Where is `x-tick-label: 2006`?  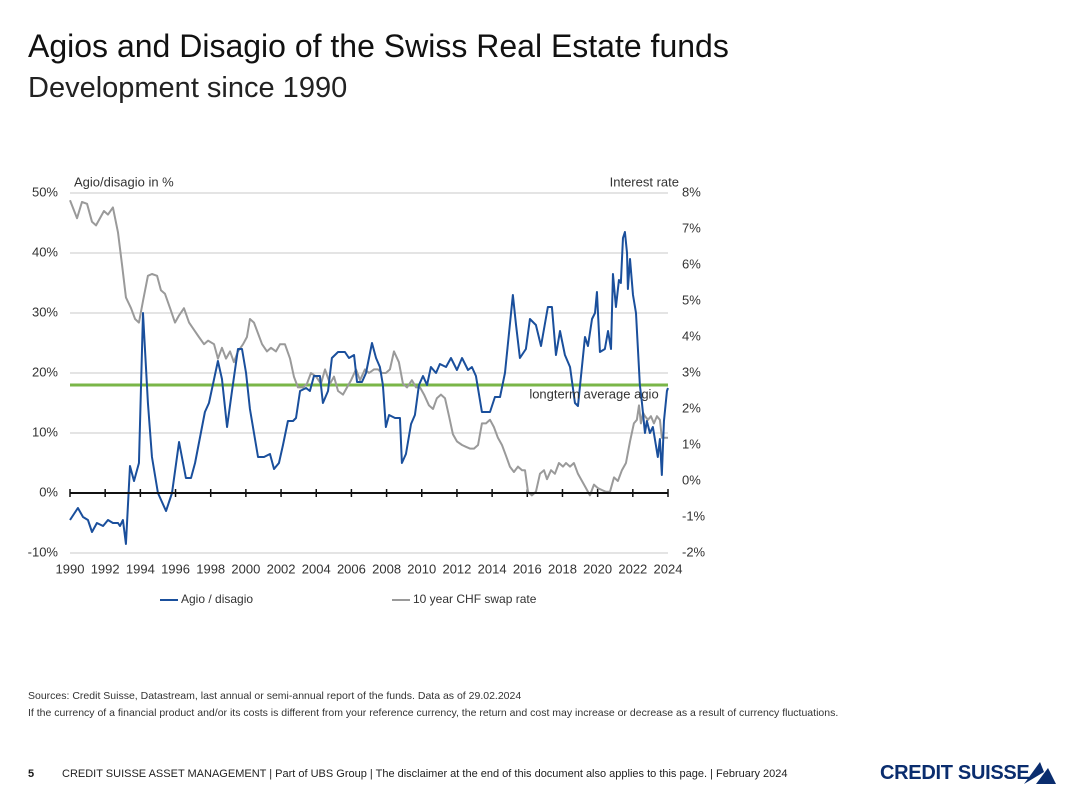 x-tick-label: 2006 is located at coordinates (351, 568).